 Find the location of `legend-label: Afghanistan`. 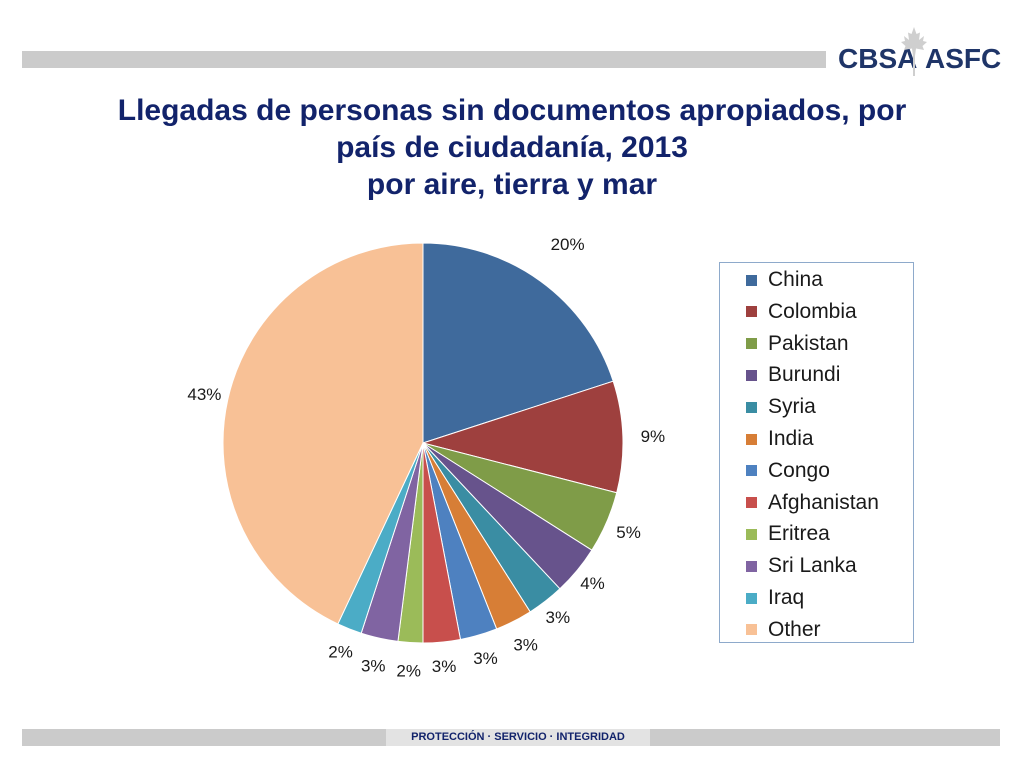

legend-label: Afghanistan is located at coordinates (823, 502).